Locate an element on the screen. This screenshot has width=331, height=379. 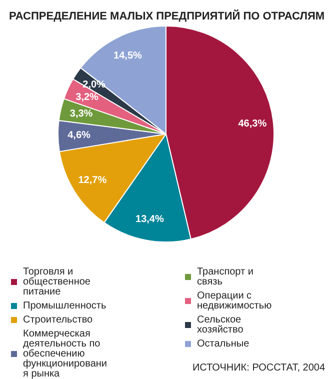
legend-label: Сельское хозяйство is located at coordinates (220, 325).